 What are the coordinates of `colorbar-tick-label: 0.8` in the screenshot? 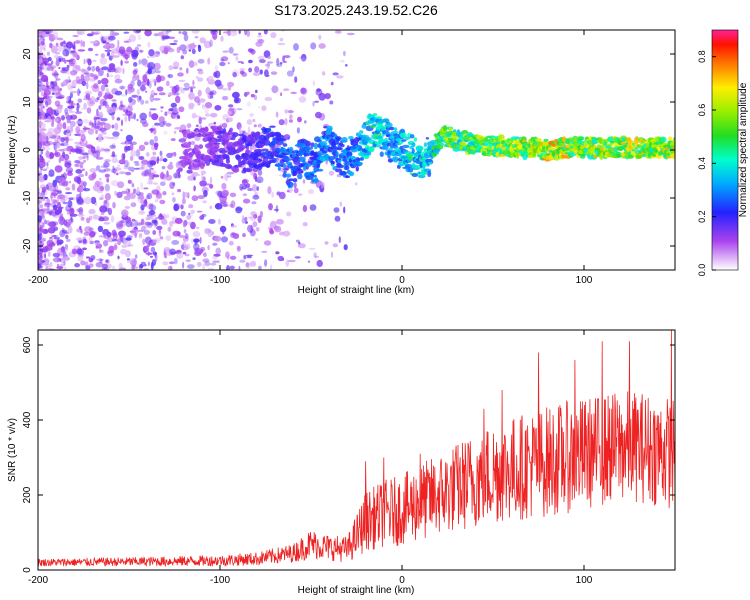 It's located at (702, 56).